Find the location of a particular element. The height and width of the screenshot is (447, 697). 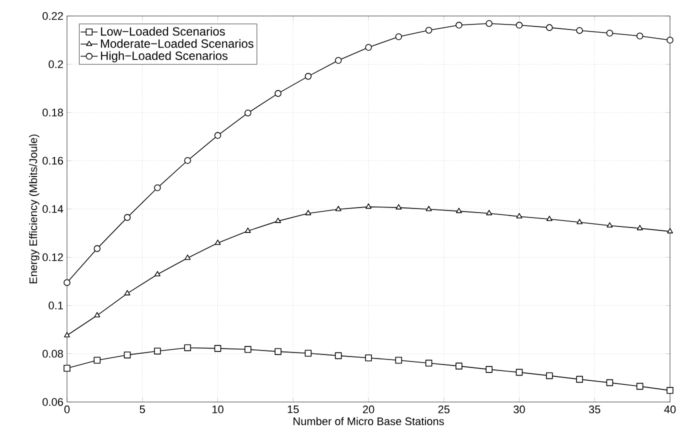

x-tick-label: 15 is located at coordinates (293, 410).